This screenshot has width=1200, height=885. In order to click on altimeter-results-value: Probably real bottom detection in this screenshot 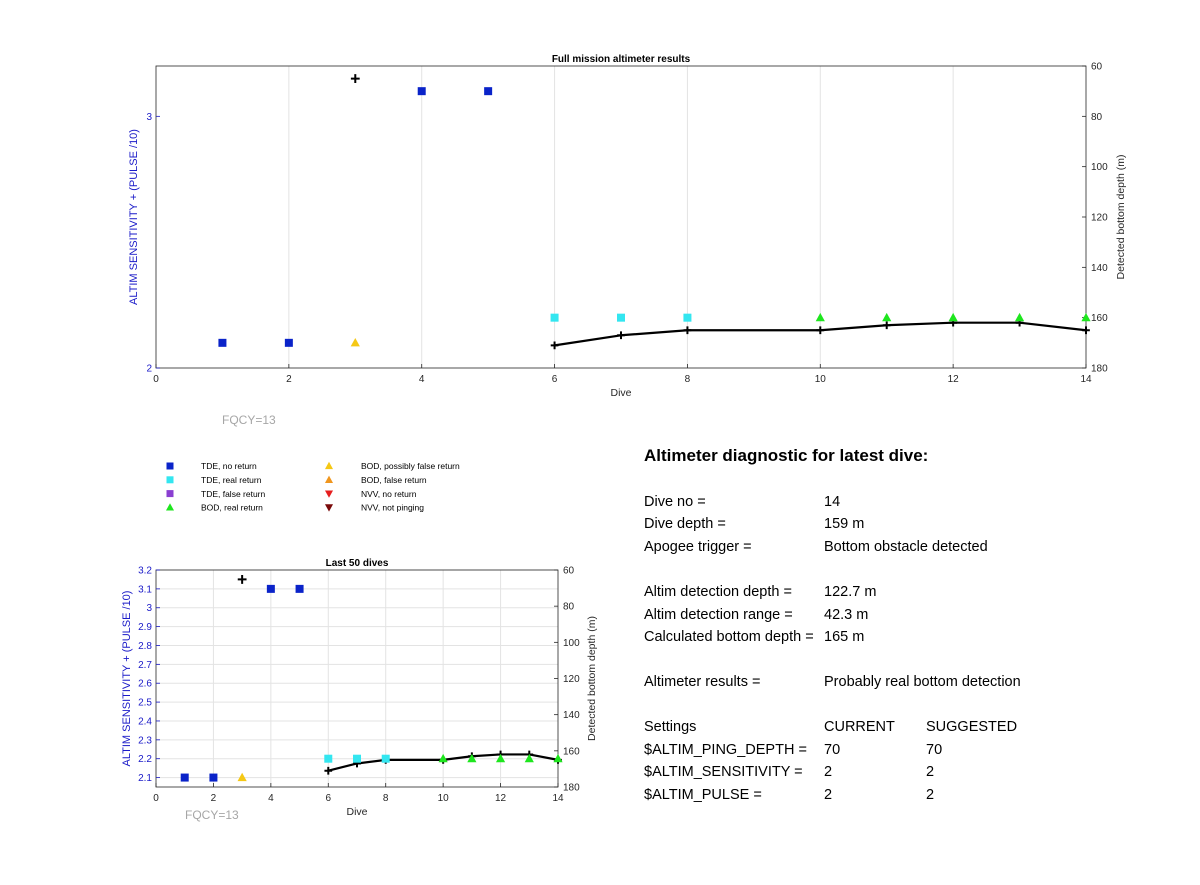, I will do `click(922, 682)`.